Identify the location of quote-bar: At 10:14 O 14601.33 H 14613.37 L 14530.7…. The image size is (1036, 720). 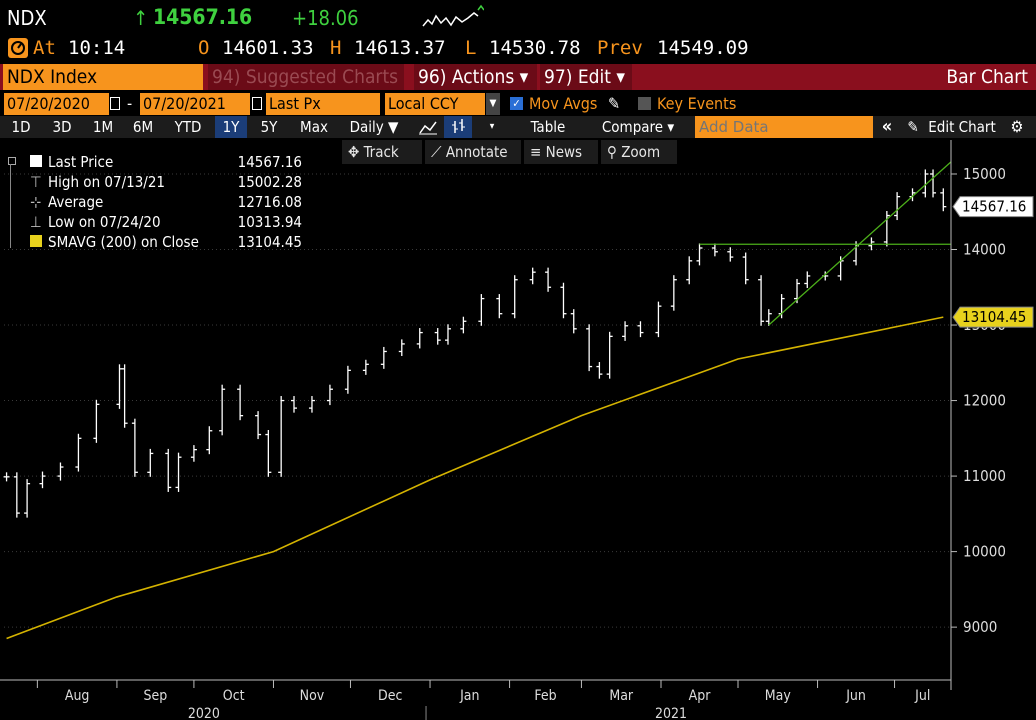
(518, 49).